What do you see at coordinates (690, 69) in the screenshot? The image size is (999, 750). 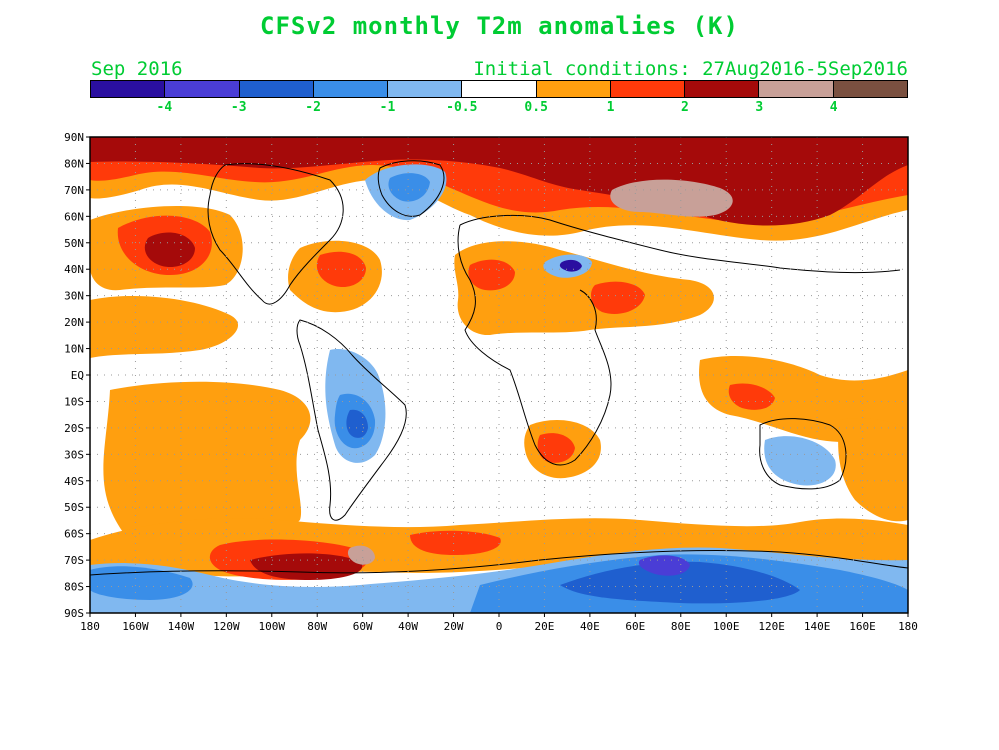 I see `initial-conditions-label: Initial conditions: 27Aug2016-5Sep2016` at bounding box center [690, 69].